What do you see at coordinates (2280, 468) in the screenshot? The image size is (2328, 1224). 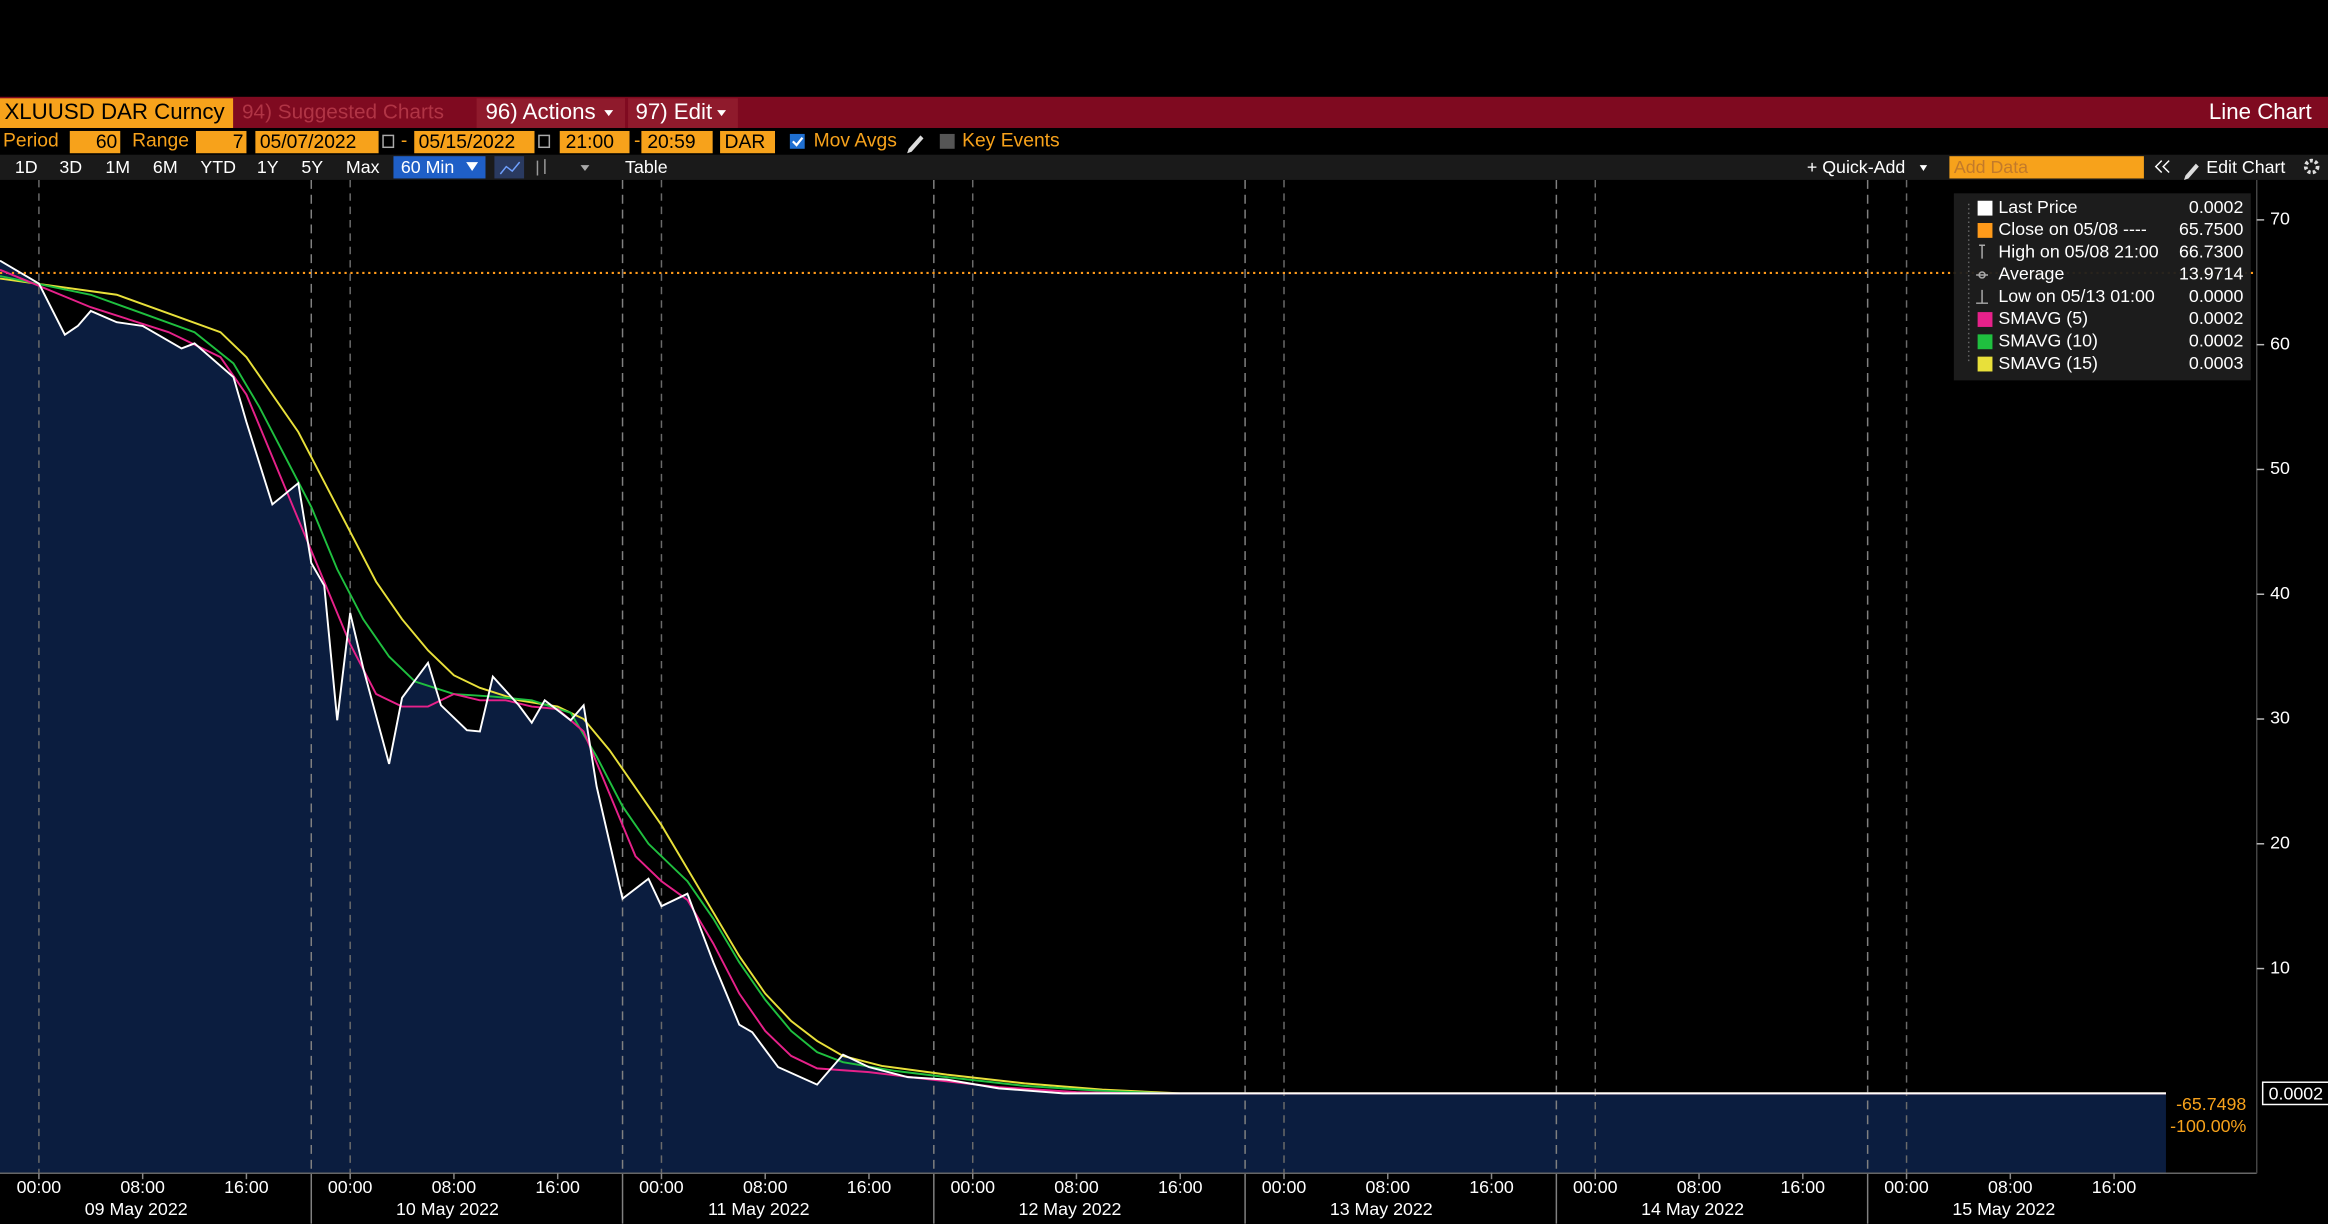 I see `y-tick-label: 50` at bounding box center [2280, 468].